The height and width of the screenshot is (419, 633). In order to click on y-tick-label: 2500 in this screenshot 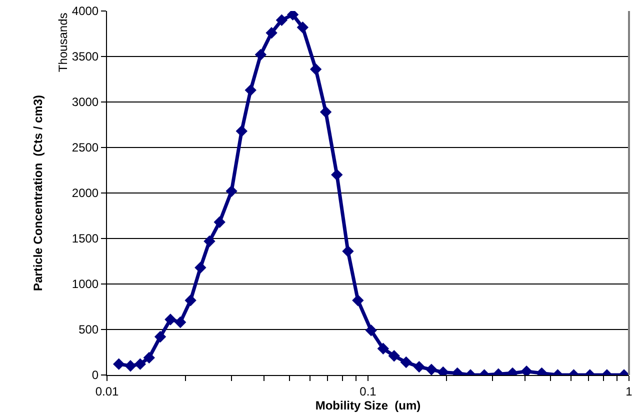, I will do `click(85, 147)`.